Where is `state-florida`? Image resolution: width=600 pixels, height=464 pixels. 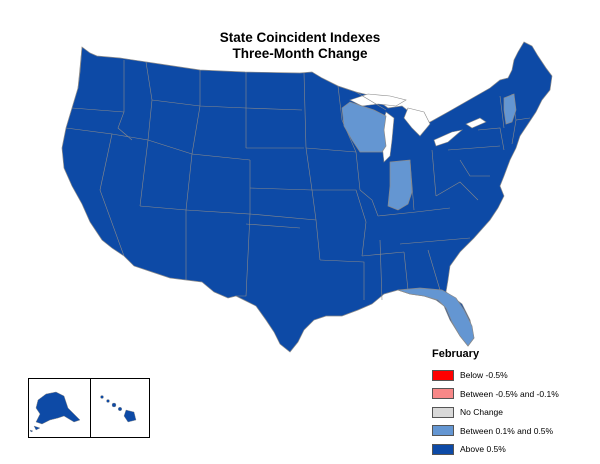
state-florida is located at coordinates (436, 317).